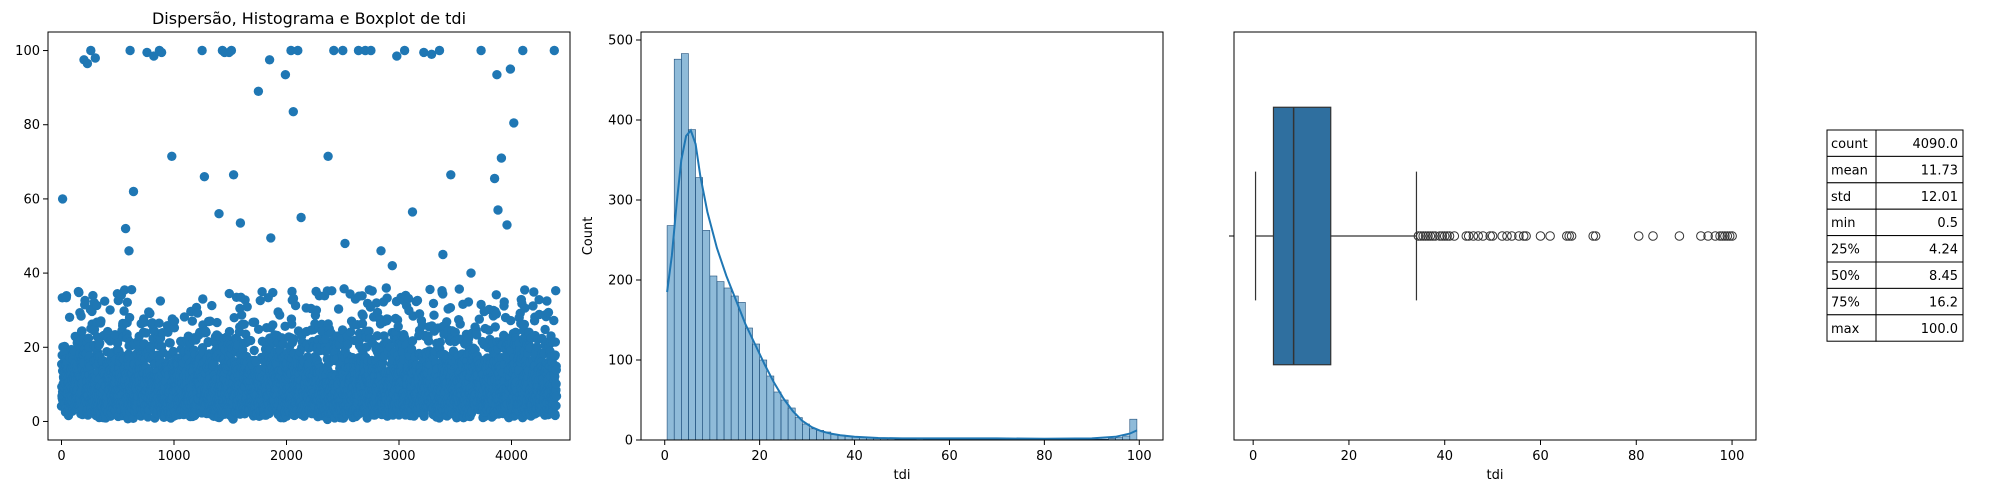  Describe the element at coordinates (665, 456) in the screenshot. I see `histogram-xtick-label: 0` at that location.